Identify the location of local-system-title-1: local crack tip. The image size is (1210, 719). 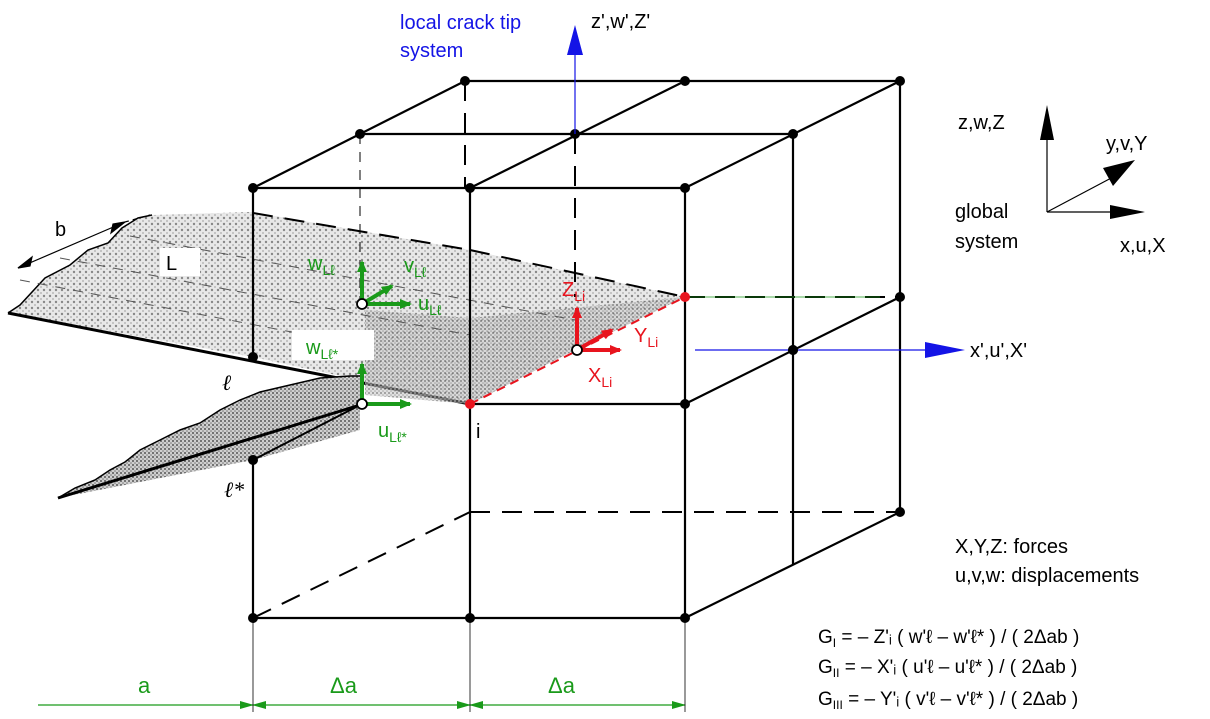
(460, 23).